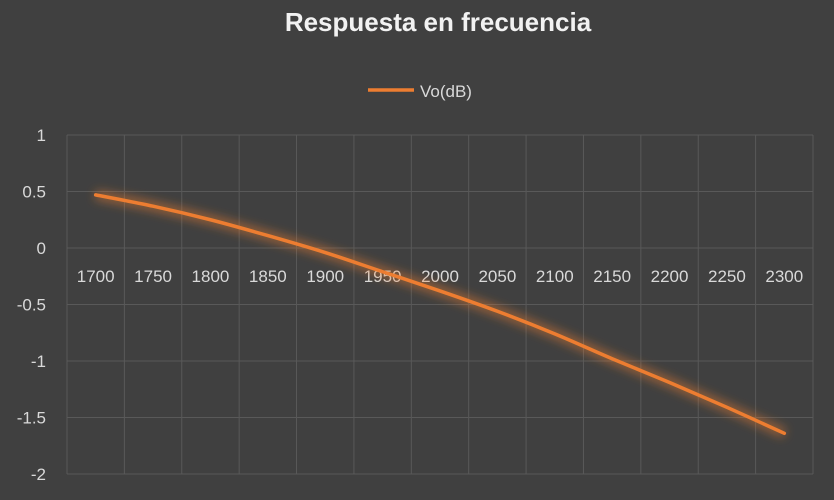 The height and width of the screenshot is (500, 834). I want to click on x-tick-label: 1900, so click(325, 276).